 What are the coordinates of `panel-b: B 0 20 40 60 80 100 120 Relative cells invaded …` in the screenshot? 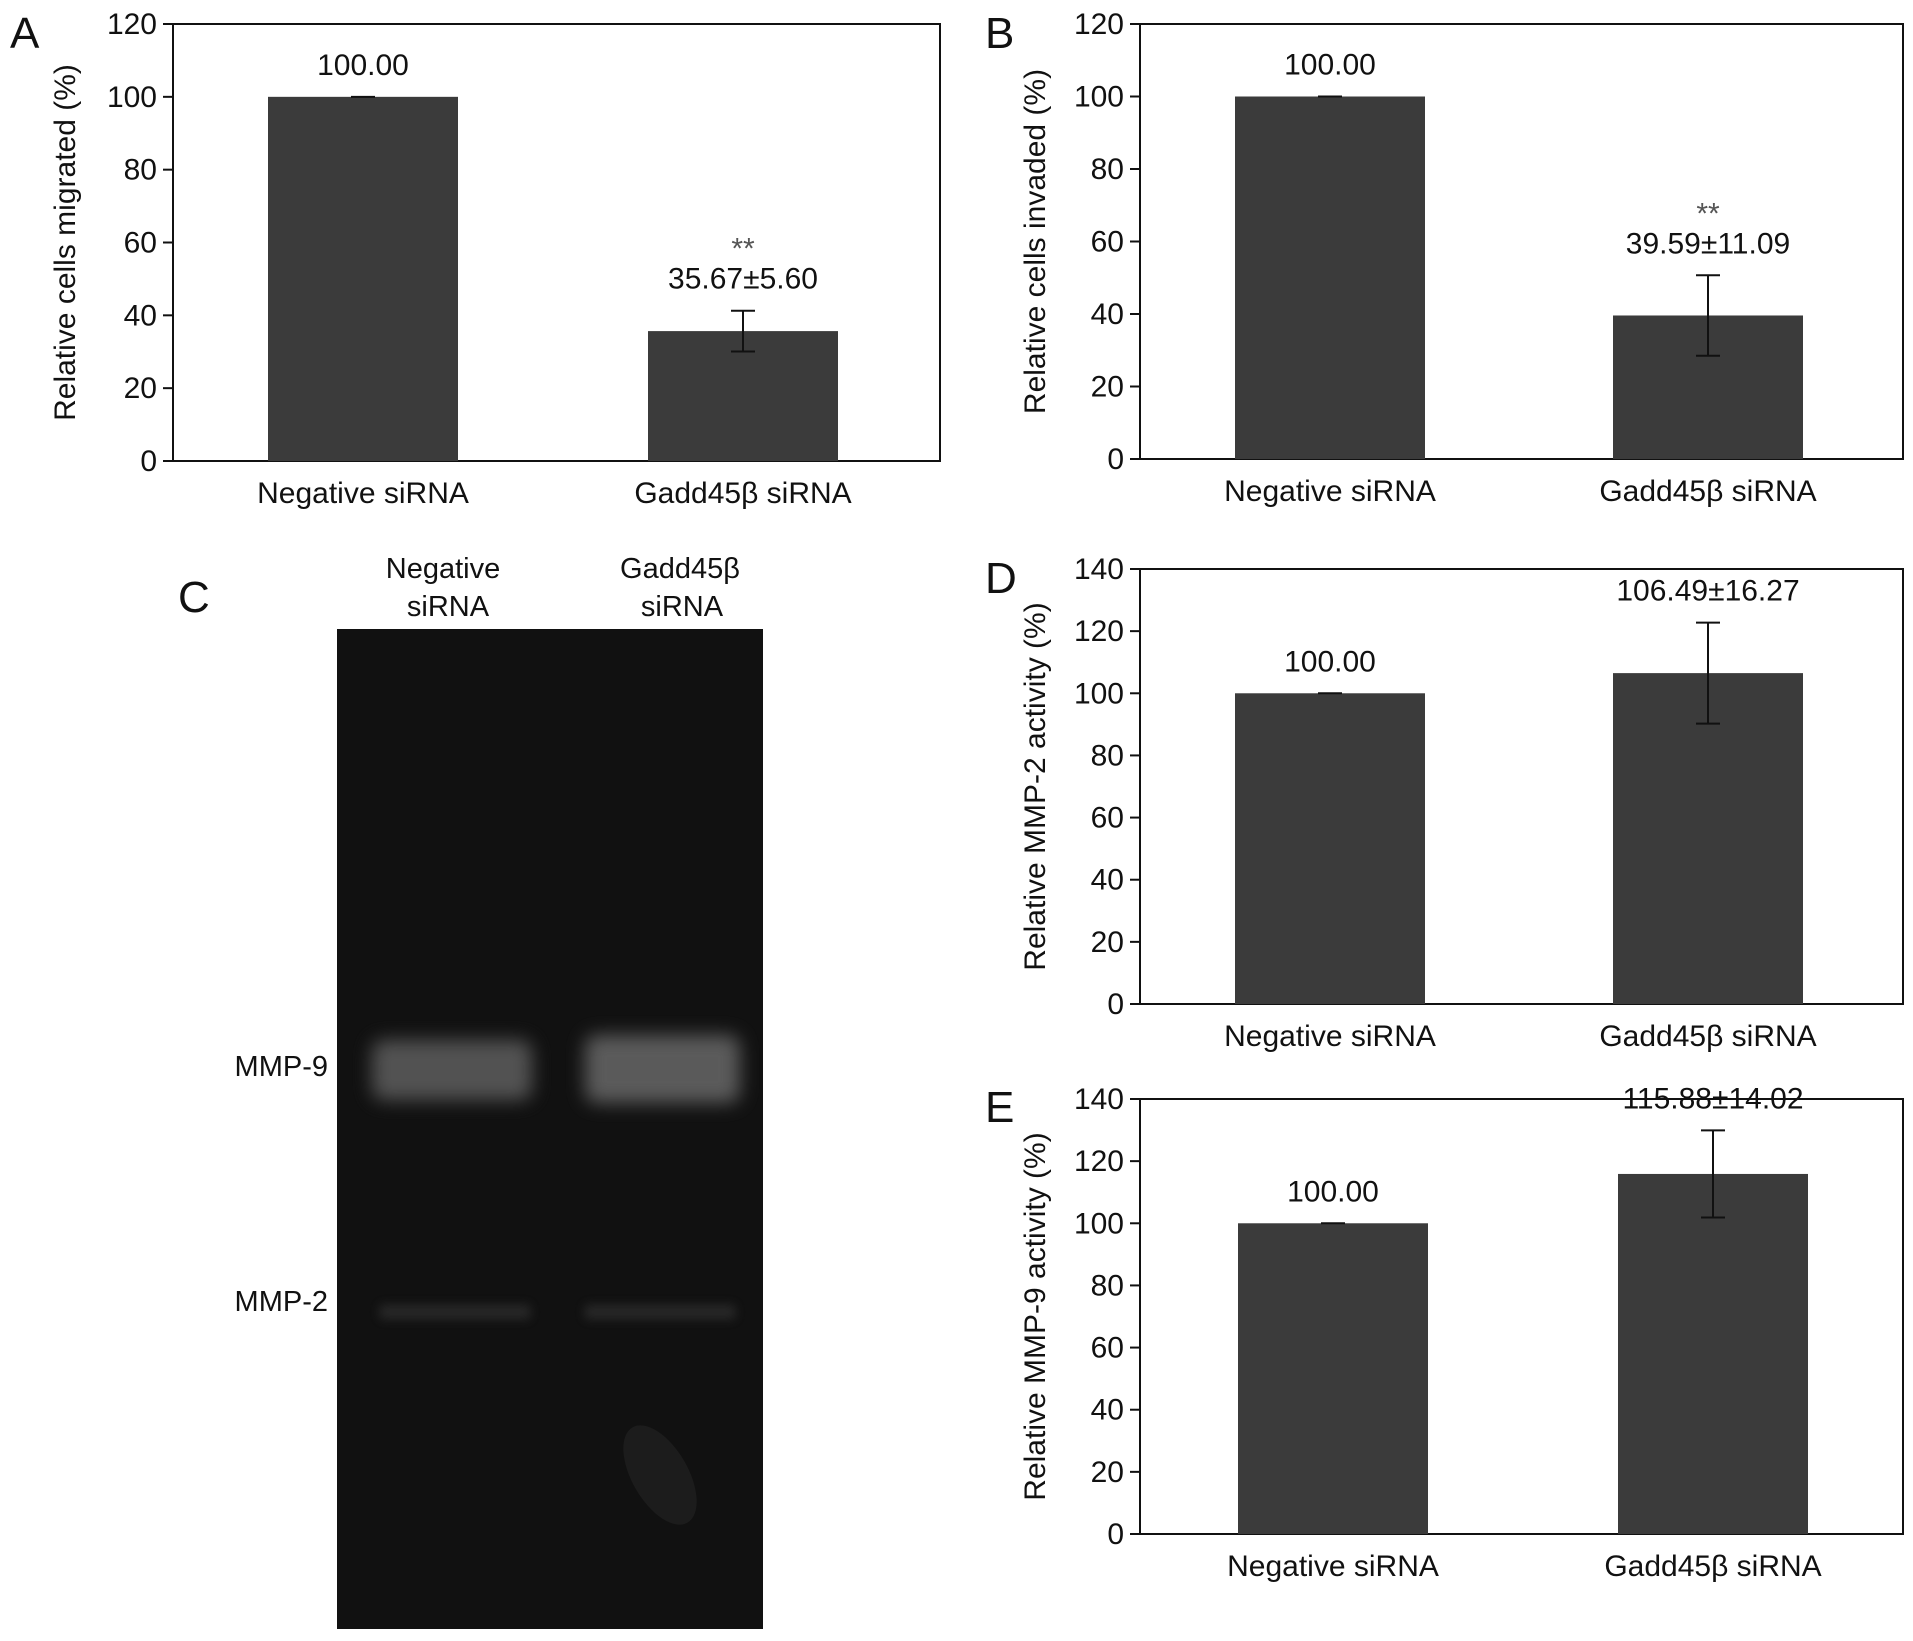 It's located at (1444, 258).